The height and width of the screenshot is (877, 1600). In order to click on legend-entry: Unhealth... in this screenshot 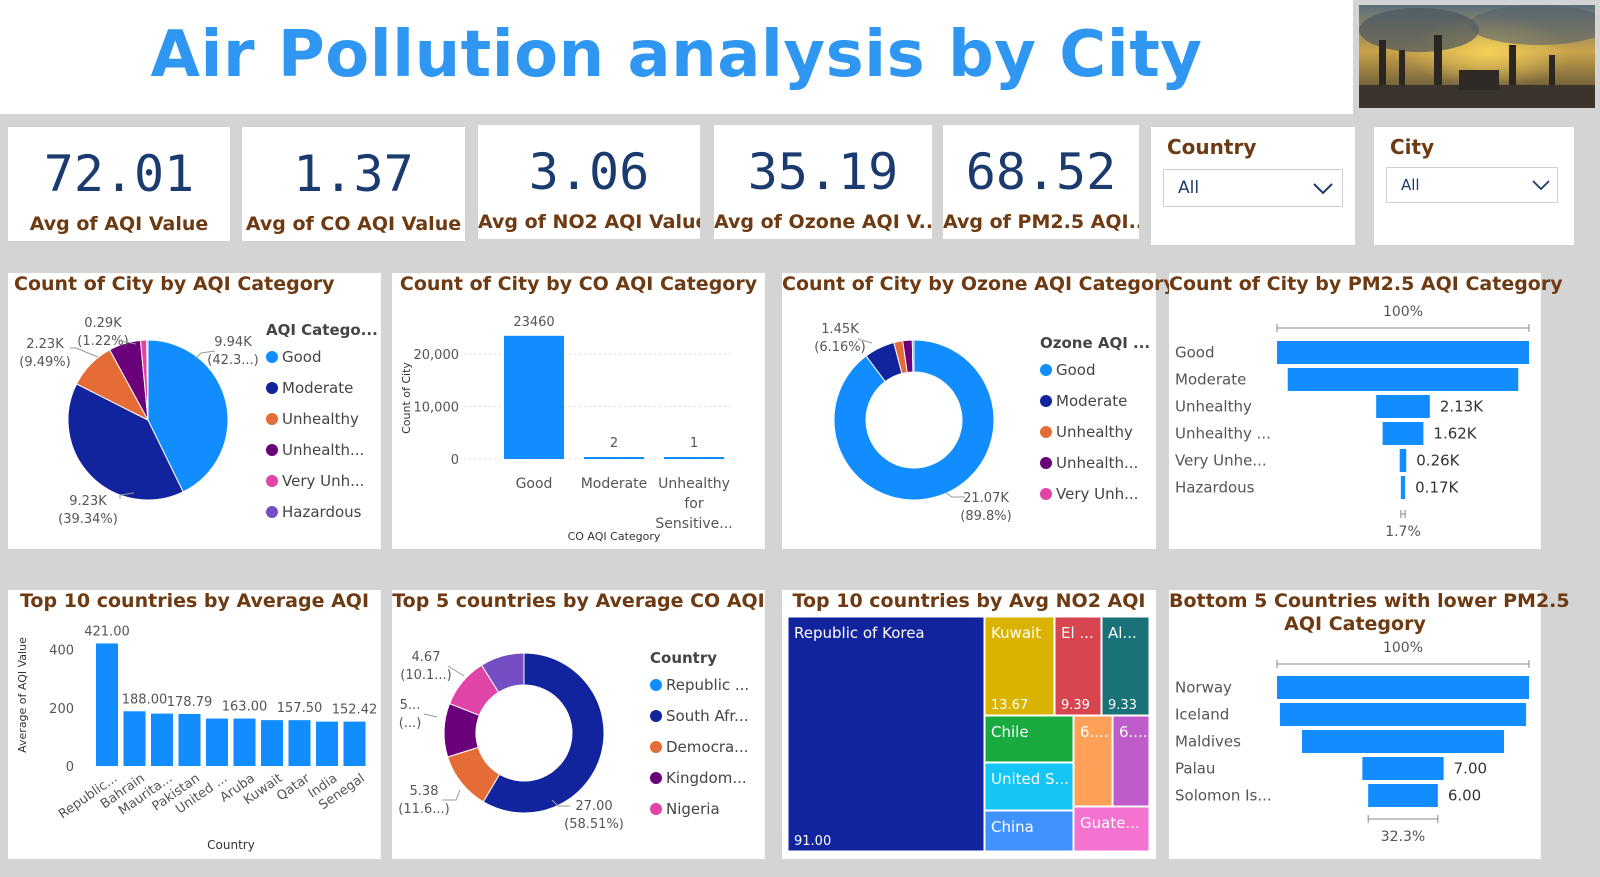, I will do `click(1097, 463)`.